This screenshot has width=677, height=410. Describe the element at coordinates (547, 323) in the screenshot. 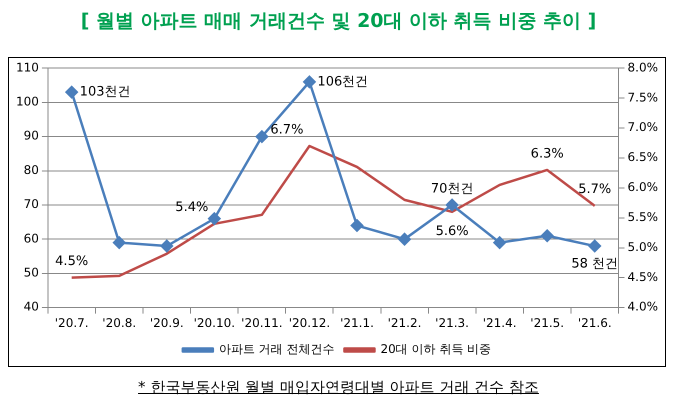

I see `x-tick-label: '21.5.` at that location.